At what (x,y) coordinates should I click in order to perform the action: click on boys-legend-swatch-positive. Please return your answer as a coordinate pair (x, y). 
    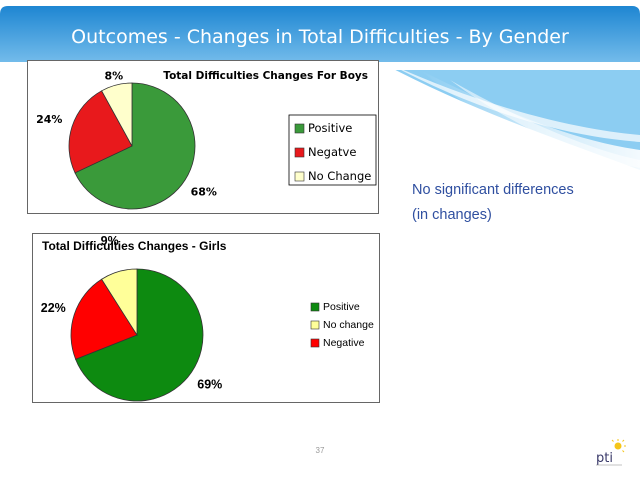
    Looking at the image, I should click on (299, 128).